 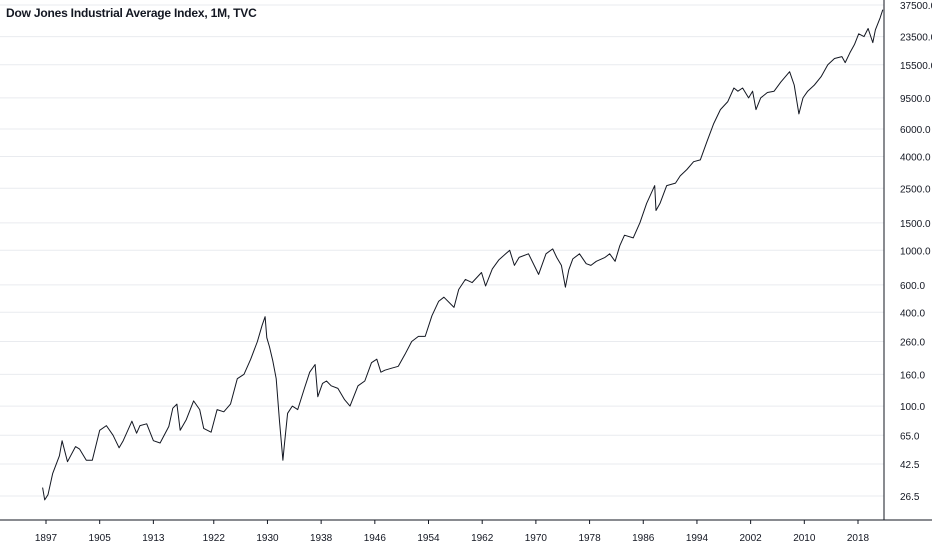 I want to click on y-tick-label: 6000.0, so click(x=915, y=130).